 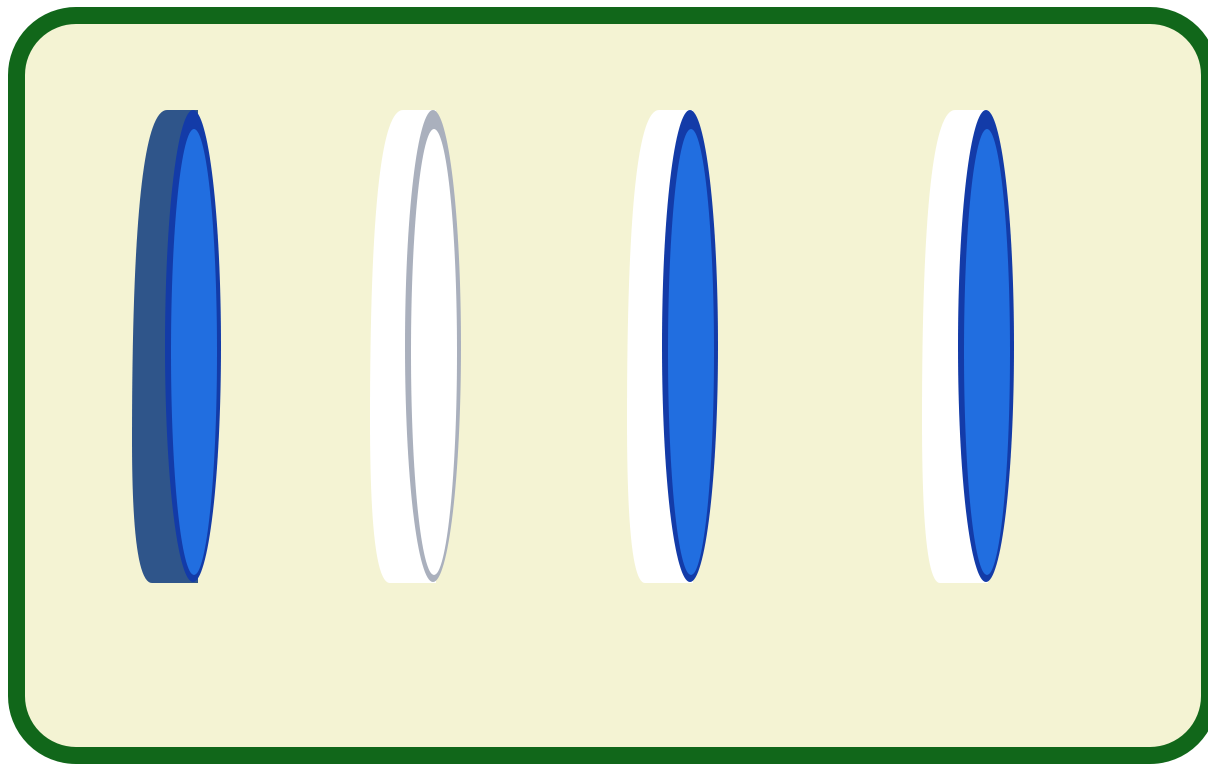 I want to click on coin-4-face, so click(x=987, y=352).